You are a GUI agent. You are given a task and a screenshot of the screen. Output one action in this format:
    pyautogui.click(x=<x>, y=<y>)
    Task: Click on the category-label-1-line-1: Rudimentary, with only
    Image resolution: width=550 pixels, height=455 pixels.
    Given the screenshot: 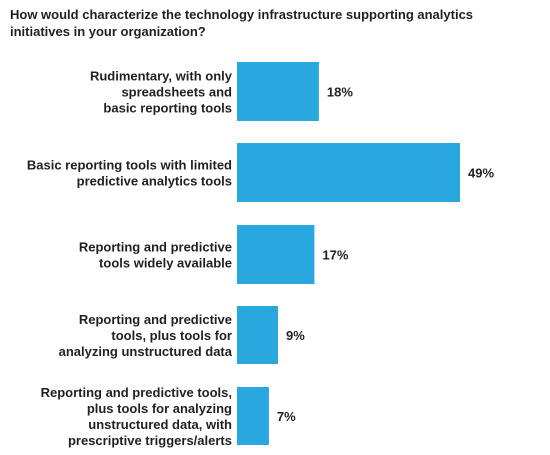 What is the action you would take?
    pyautogui.click(x=161, y=76)
    